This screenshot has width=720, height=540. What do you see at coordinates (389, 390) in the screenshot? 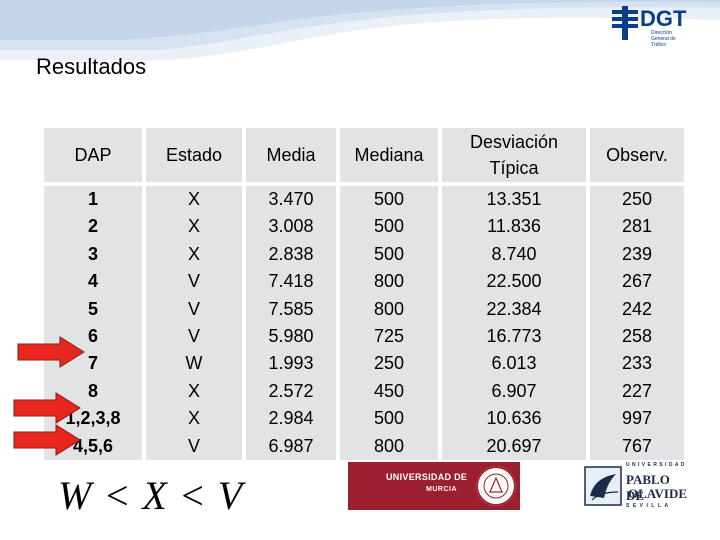
I see `table-cell: 450` at bounding box center [389, 390].